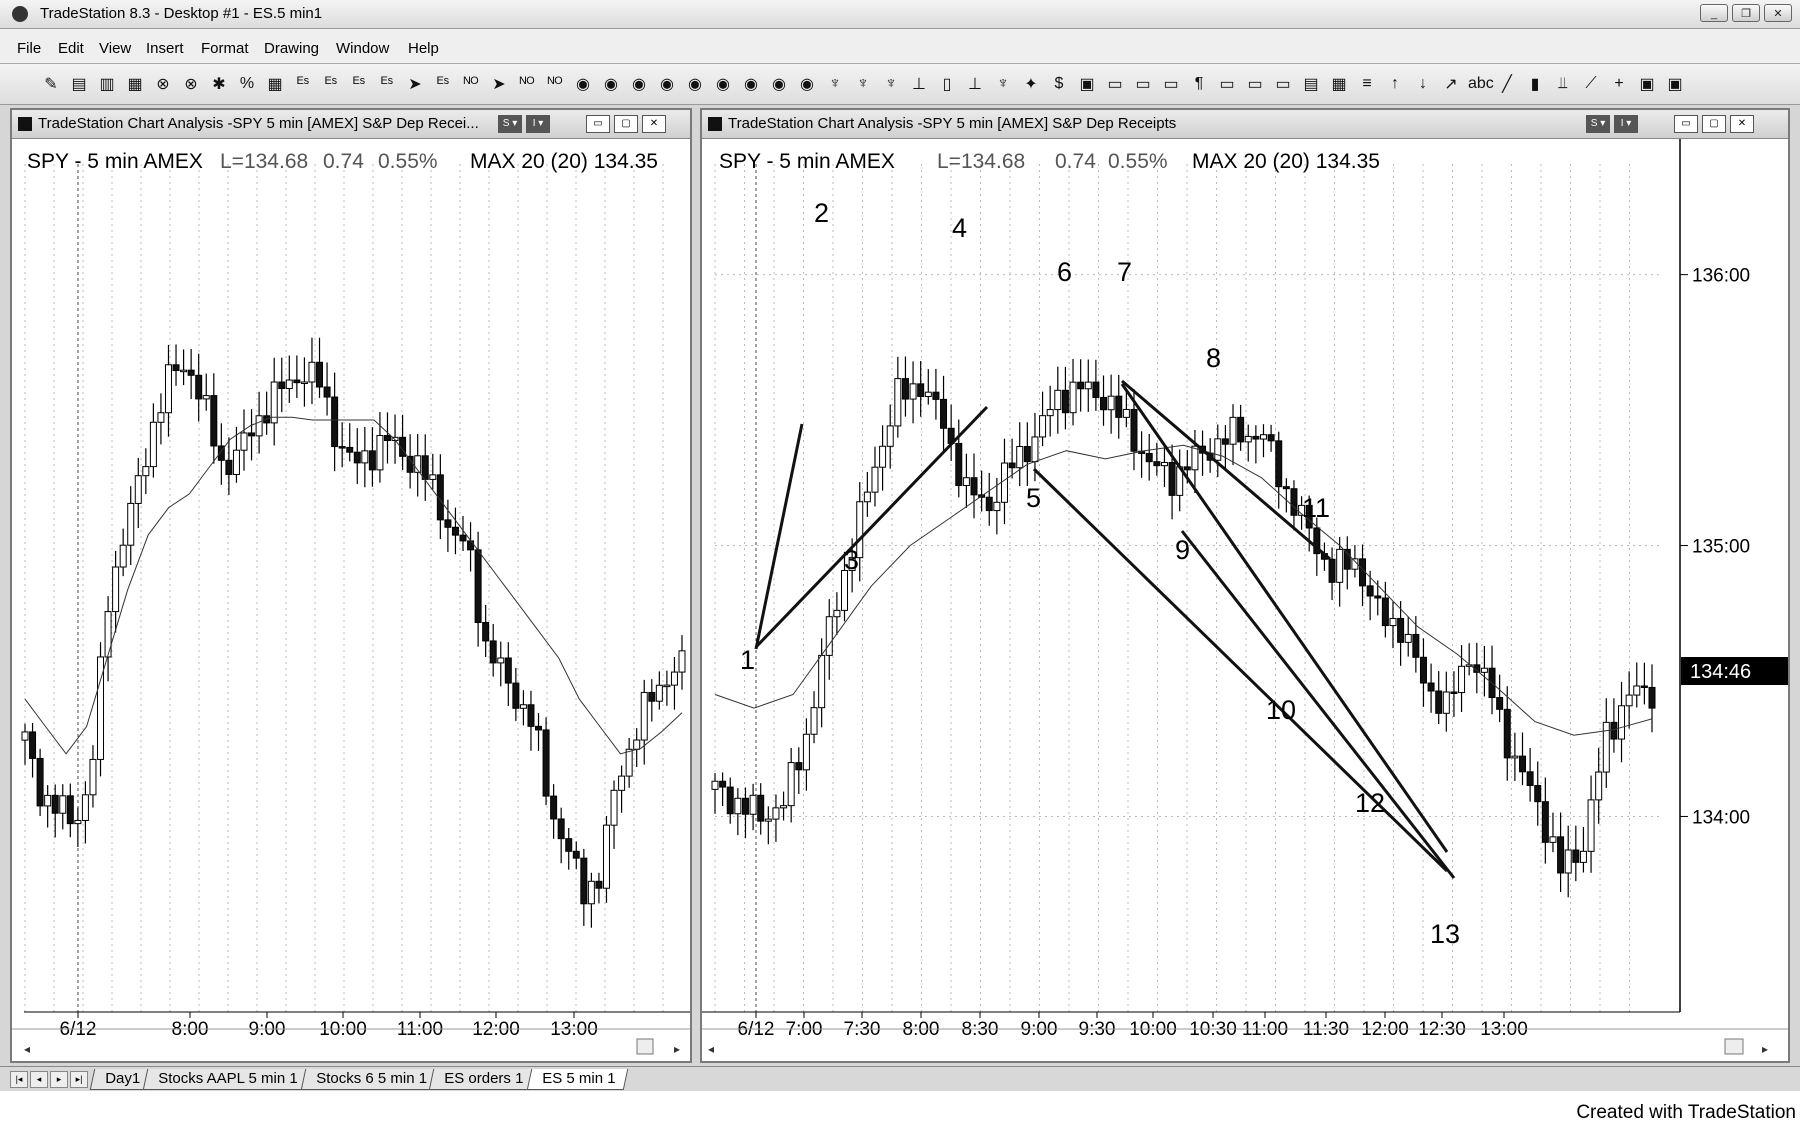  Describe the element at coordinates (39, 1079) in the screenshot. I see `prev-tab-icon: ◂` at that location.